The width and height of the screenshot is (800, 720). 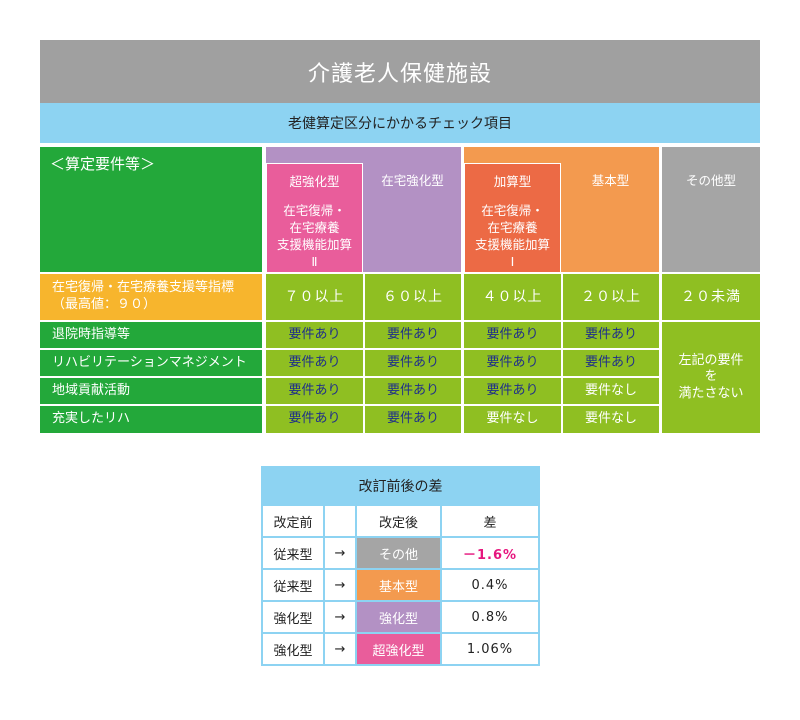 I want to click on index-value-home-strong: ６０以上, so click(x=413, y=297).